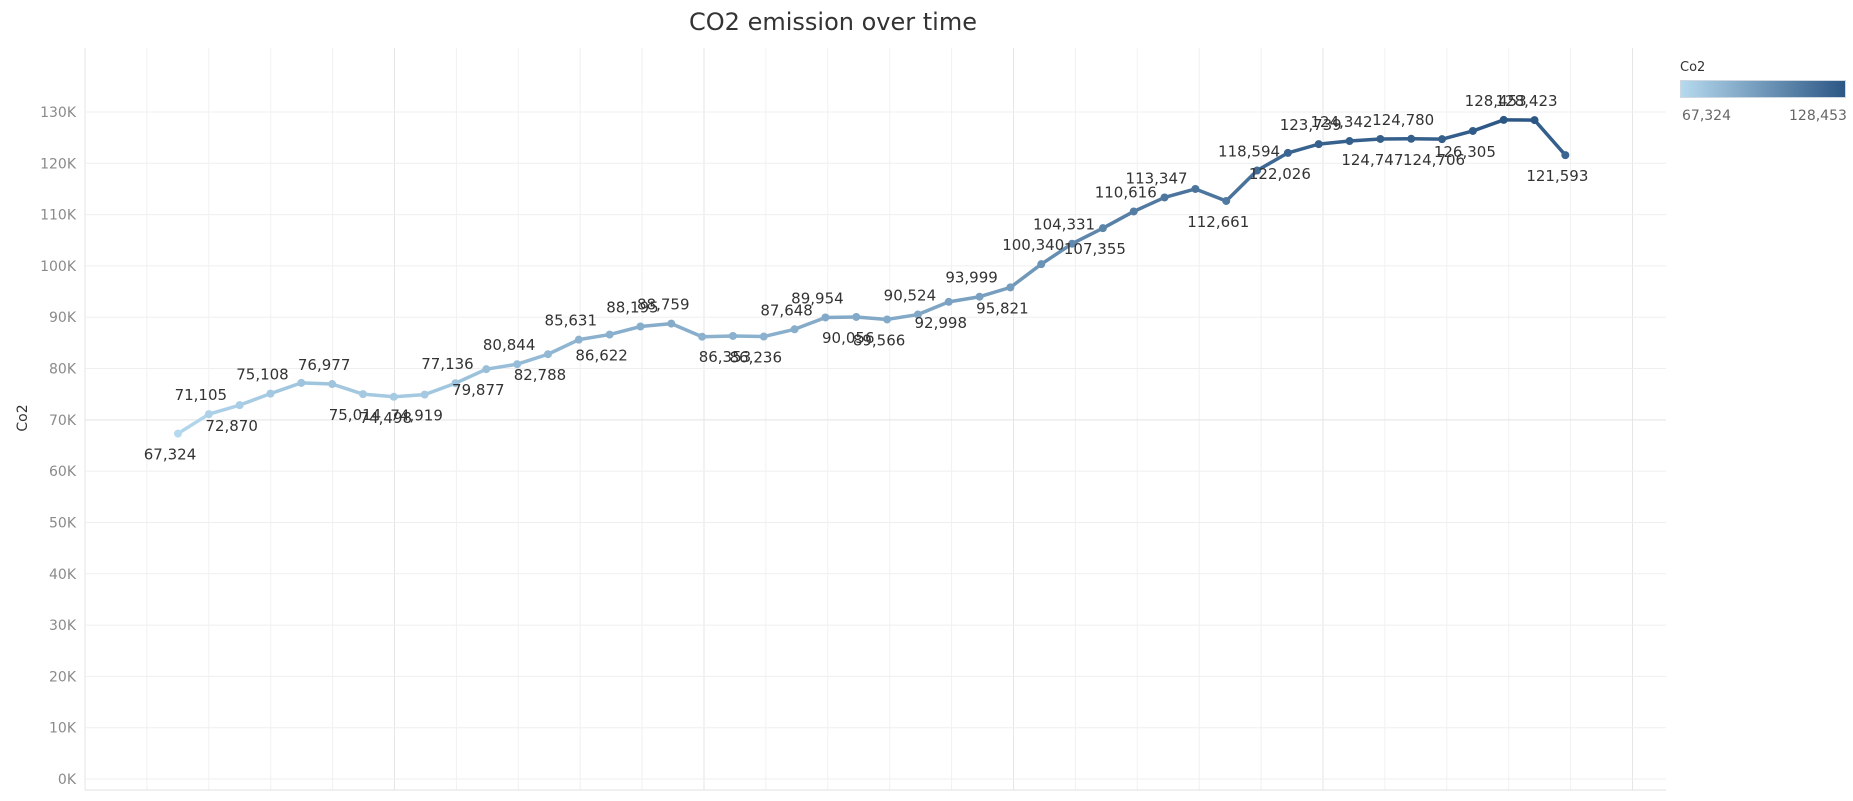 The width and height of the screenshot is (1853, 801). Describe the element at coordinates (63, 626) in the screenshot. I see `y-tick-label: 30K` at that location.